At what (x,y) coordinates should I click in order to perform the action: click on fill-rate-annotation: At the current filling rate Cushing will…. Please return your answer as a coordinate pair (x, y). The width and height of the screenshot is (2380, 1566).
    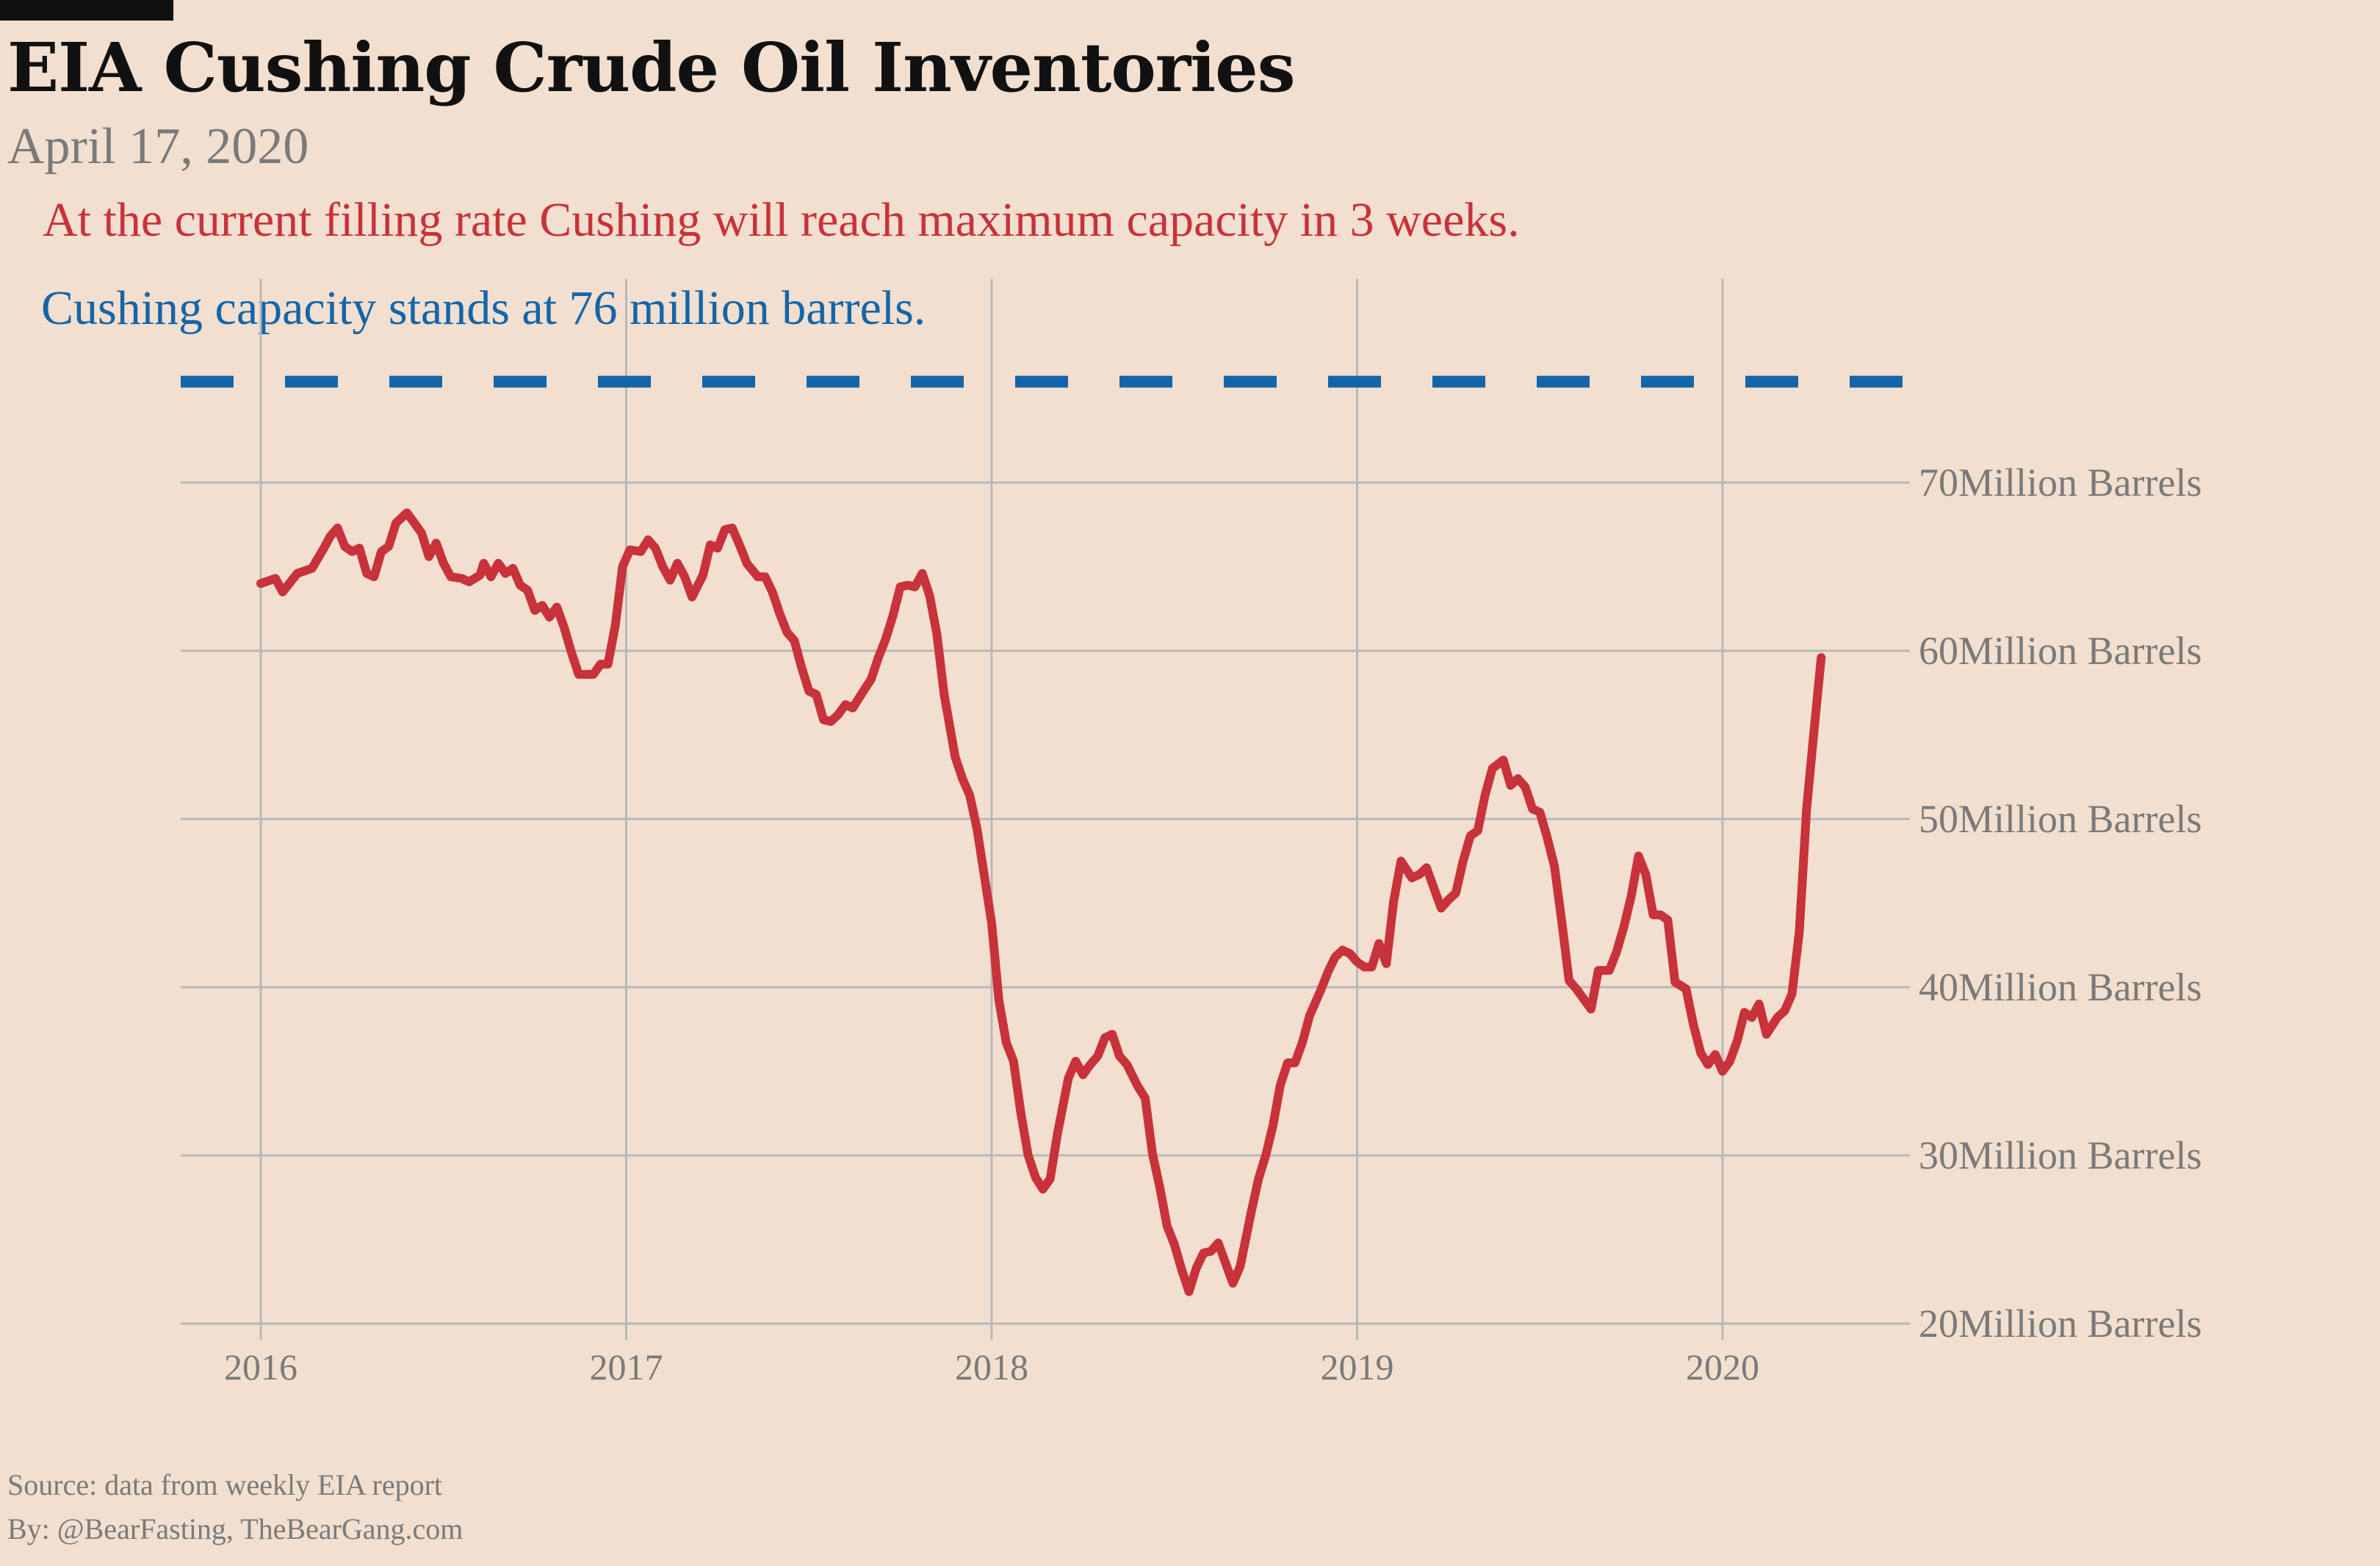
    Looking at the image, I should click on (782, 220).